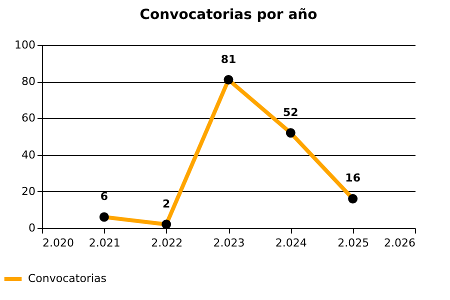 This screenshot has height=300, width=450. What do you see at coordinates (229, 15) in the screenshot?
I see `chart-title: Convocatorias por año` at bounding box center [229, 15].